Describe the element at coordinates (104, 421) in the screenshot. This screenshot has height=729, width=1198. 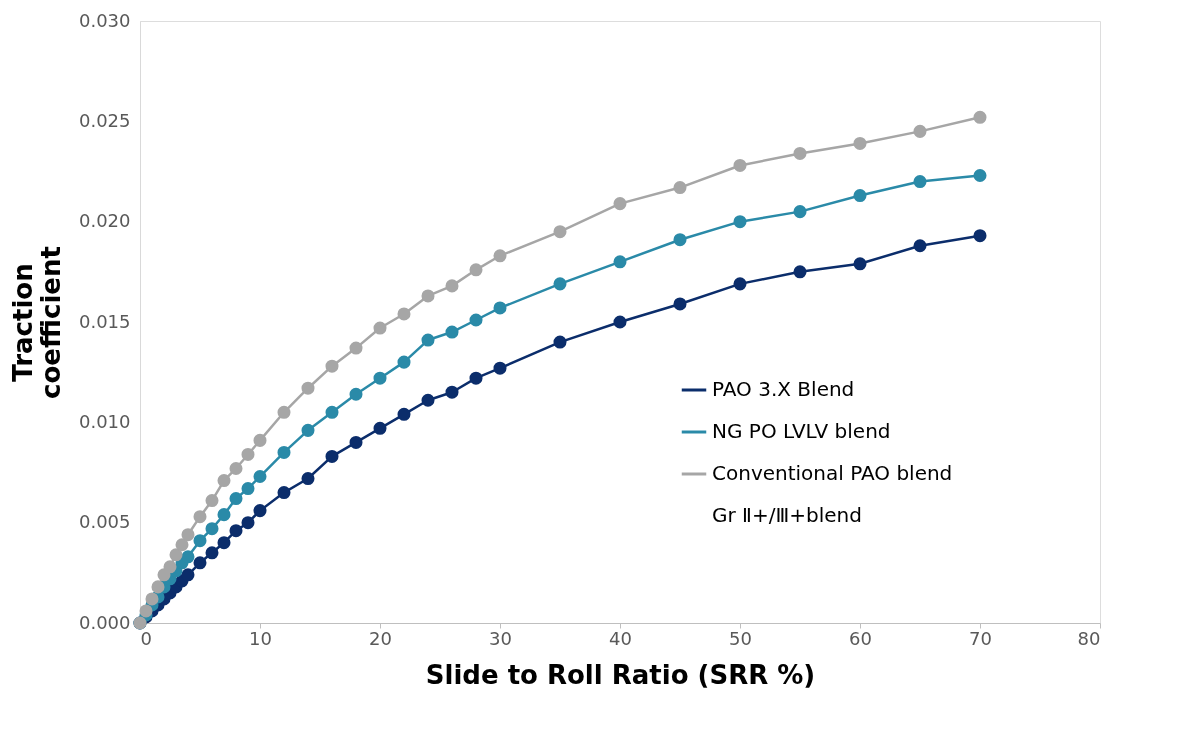
I see `y-tick-label: 0.010` at that location.